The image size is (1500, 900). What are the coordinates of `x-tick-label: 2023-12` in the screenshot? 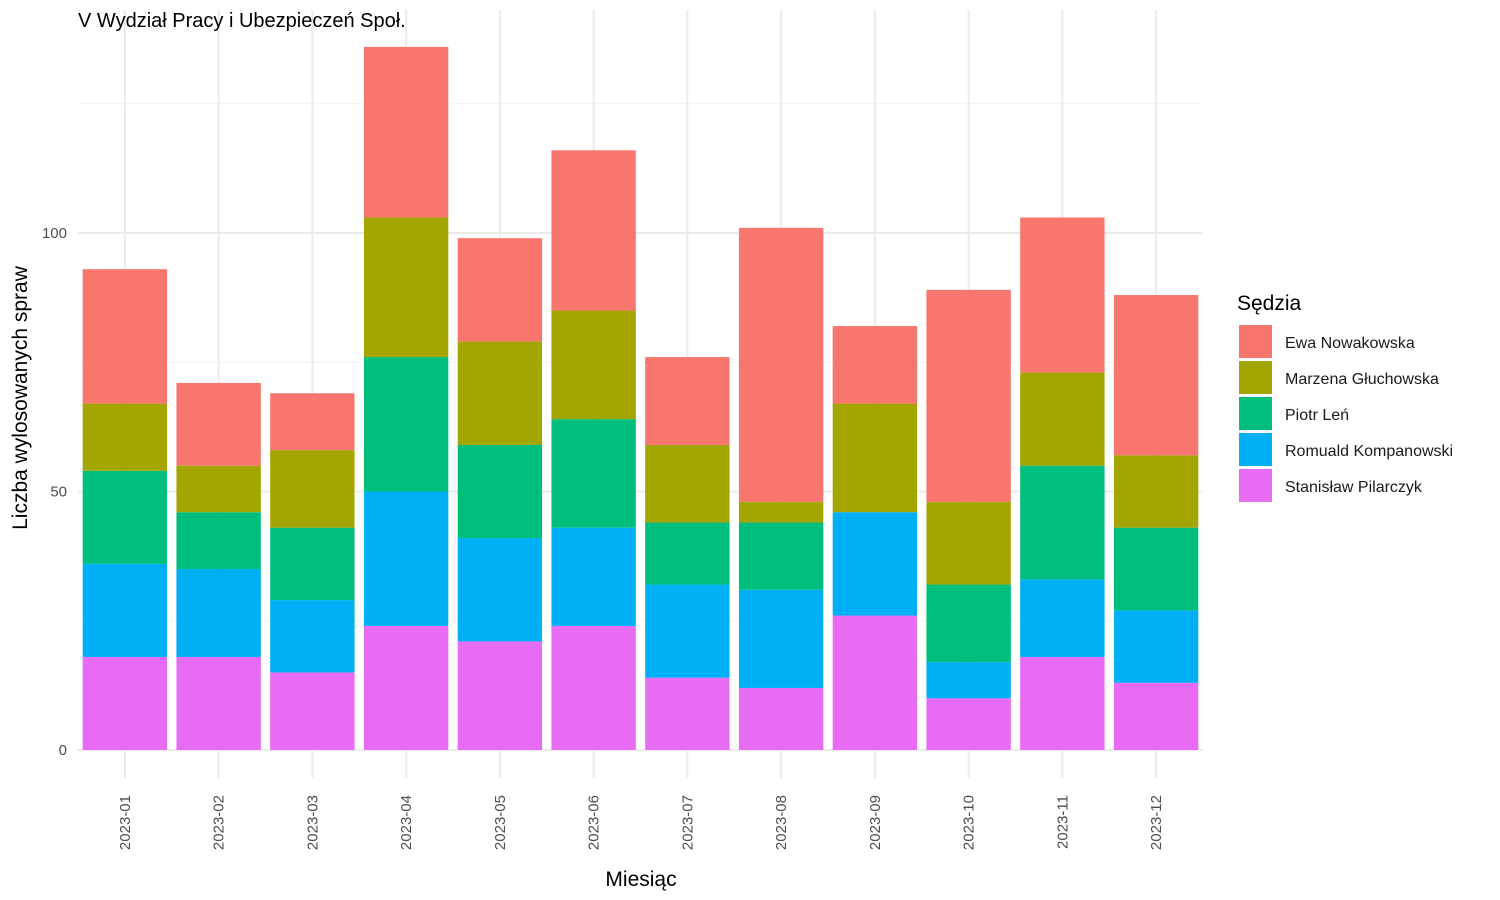 It's located at (1156, 822).